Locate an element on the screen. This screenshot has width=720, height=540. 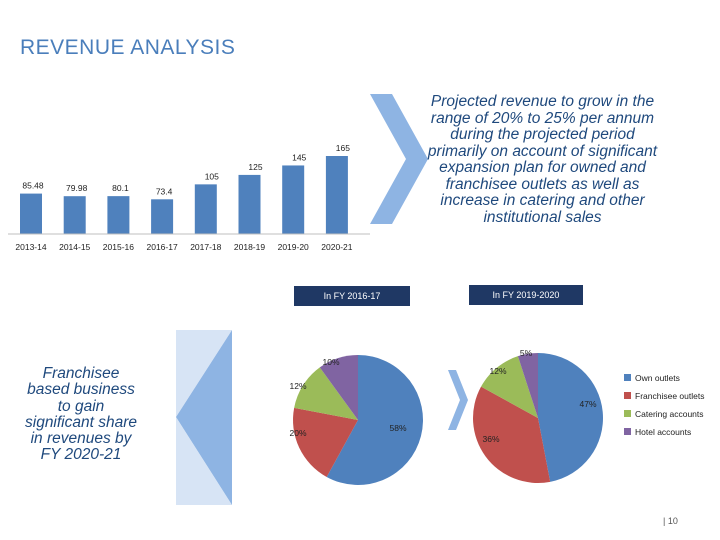
bar-value-label: 125 is located at coordinates (255, 167).